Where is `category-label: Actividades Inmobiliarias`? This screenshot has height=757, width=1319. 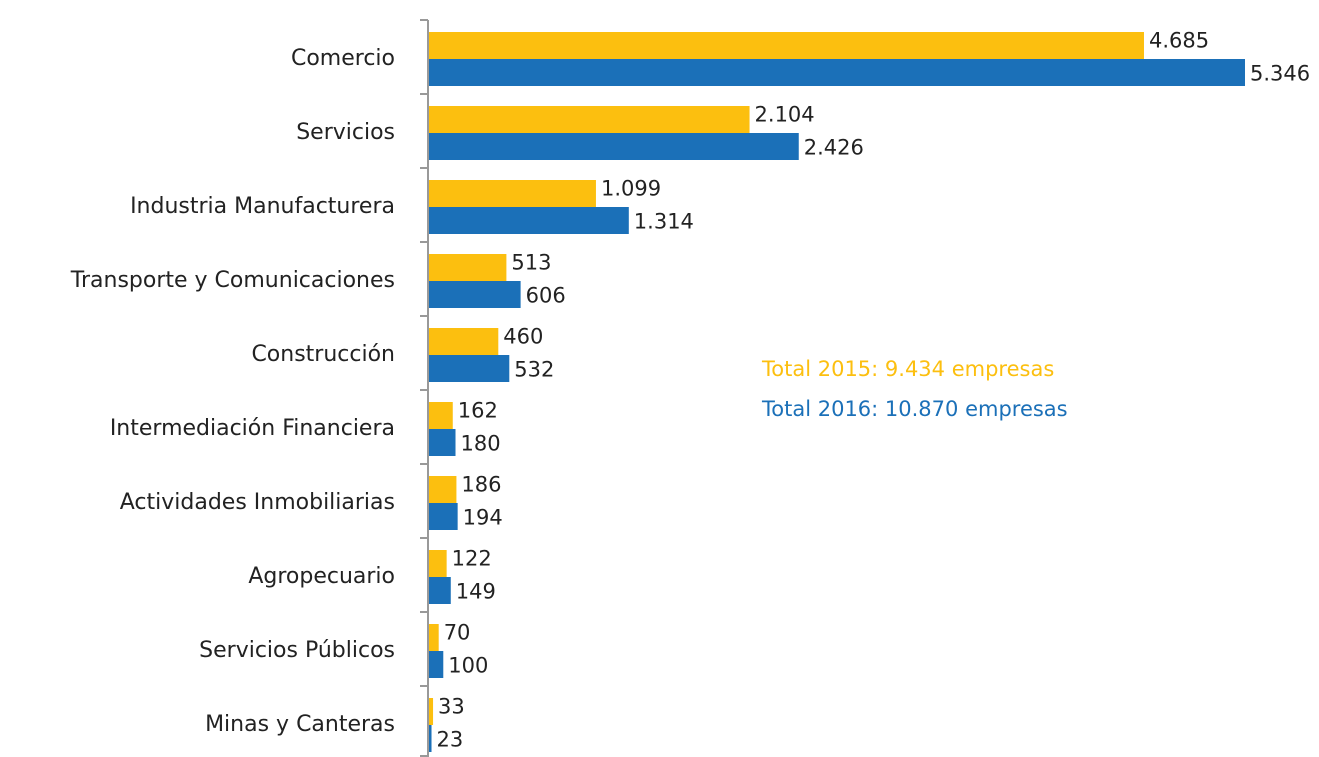 category-label: Actividades Inmobiliarias is located at coordinates (257, 502).